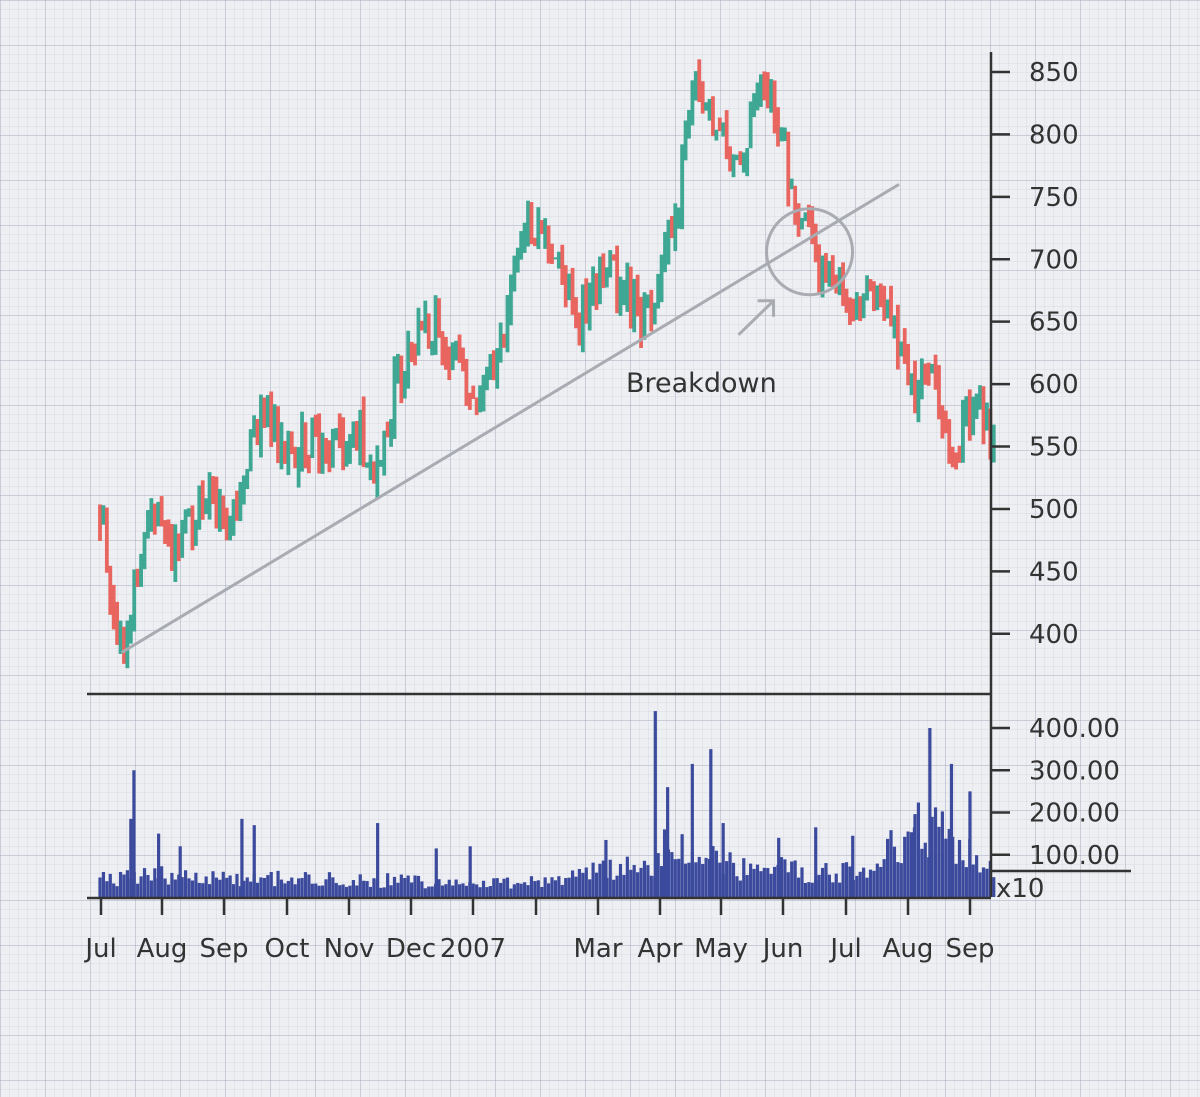 Image resolution: width=1200 pixels, height=1097 pixels. Describe the element at coordinates (969, 949) in the screenshot. I see `x-tick-label: Sep` at that location.